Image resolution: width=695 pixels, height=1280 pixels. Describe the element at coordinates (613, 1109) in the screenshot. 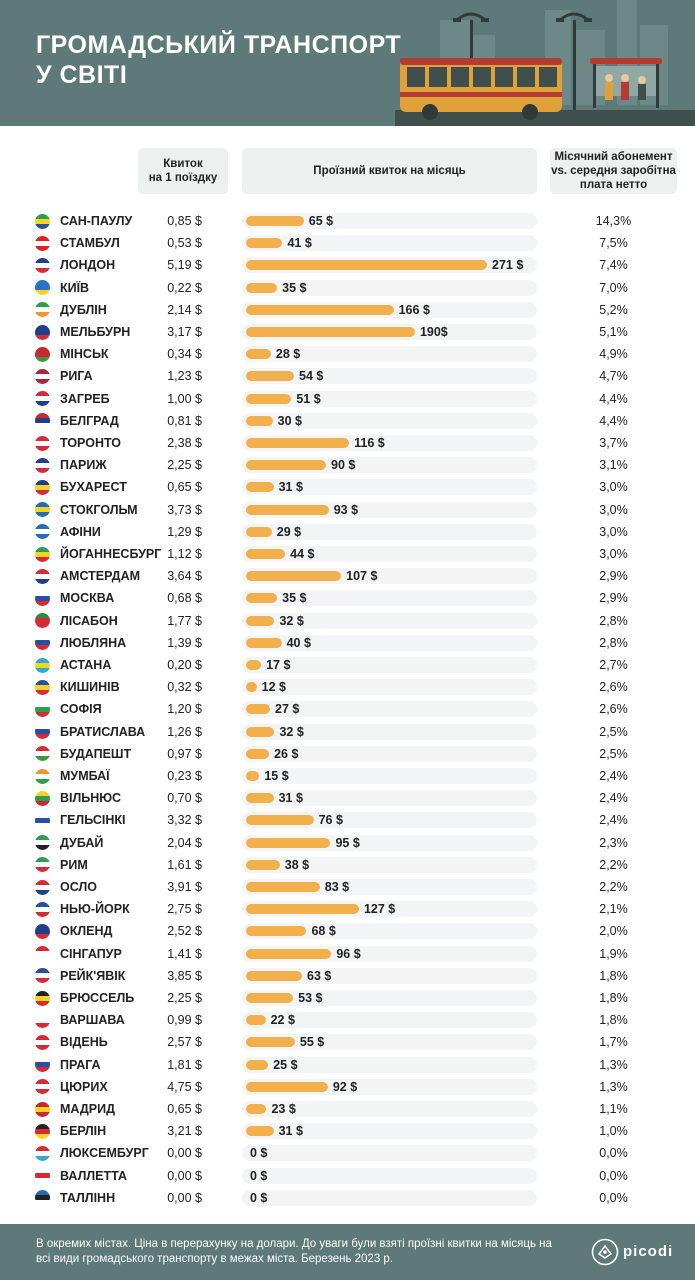

I see `salary-ratio-value: 1,1%` at that location.